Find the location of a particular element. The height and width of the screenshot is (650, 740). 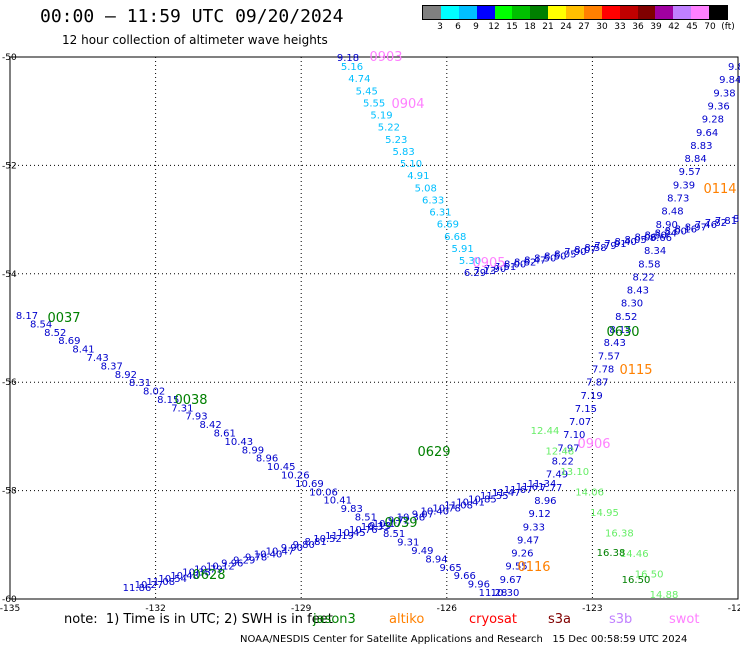

wave-height-value: 8.69 is located at coordinates (69, 341).